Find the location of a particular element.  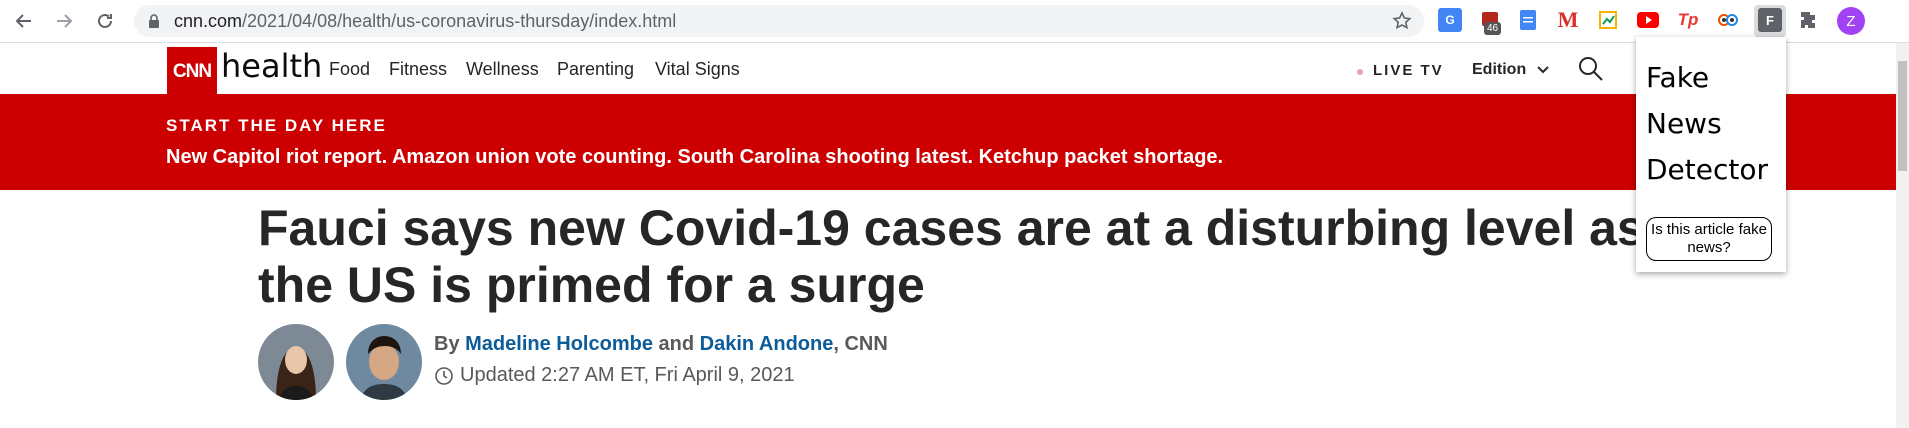

edition-label: Edition is located at coordinates (1499, 69).